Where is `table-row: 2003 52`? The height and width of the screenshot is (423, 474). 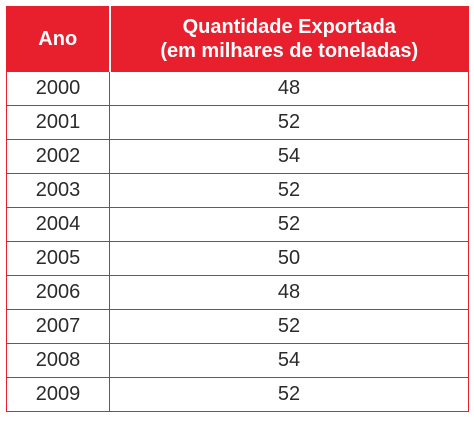 table-row: 2003 52 is located at coordinates (237, 190).